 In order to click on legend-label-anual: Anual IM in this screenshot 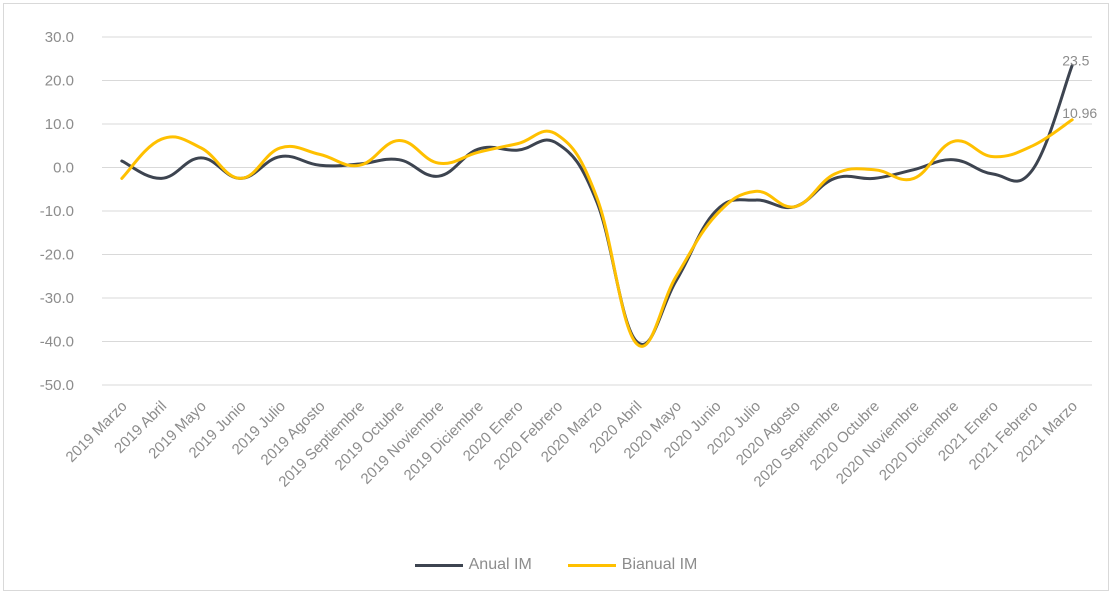, I will do `click(500, 565)`.